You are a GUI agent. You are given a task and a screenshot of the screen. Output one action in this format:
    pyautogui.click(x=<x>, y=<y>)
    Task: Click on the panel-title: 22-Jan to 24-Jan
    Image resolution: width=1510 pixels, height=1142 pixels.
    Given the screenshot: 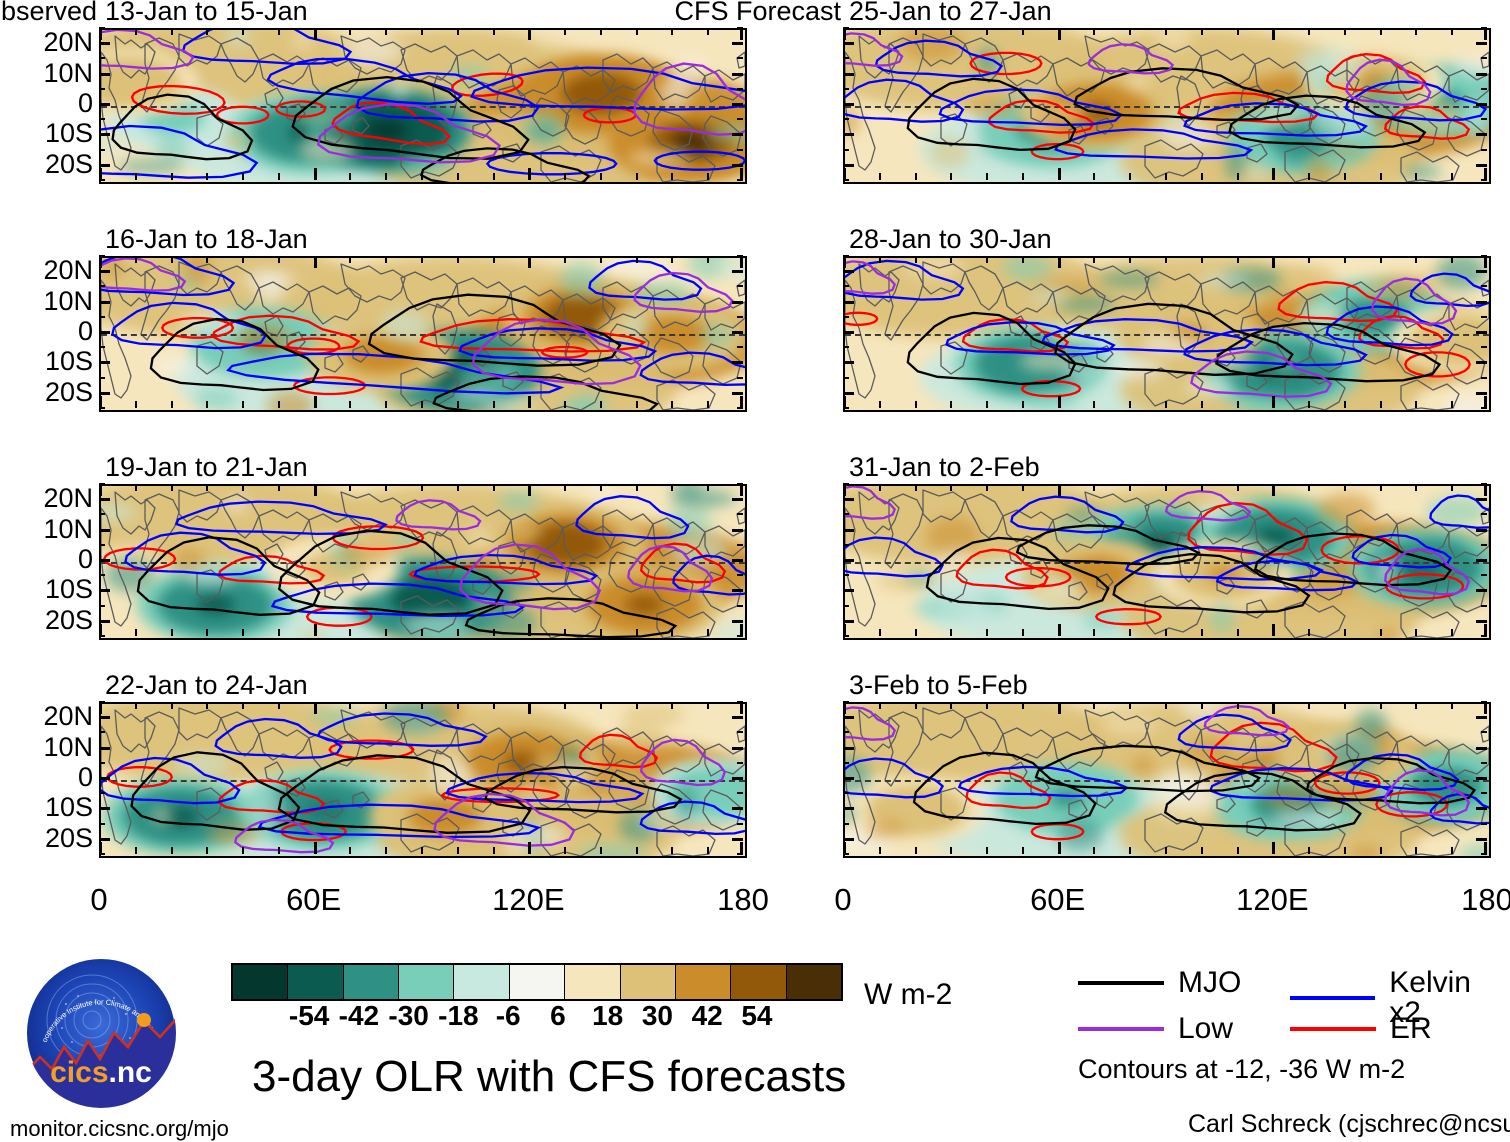 What is the action you would take?
    pyautogui.click(x=206, y=685)
    